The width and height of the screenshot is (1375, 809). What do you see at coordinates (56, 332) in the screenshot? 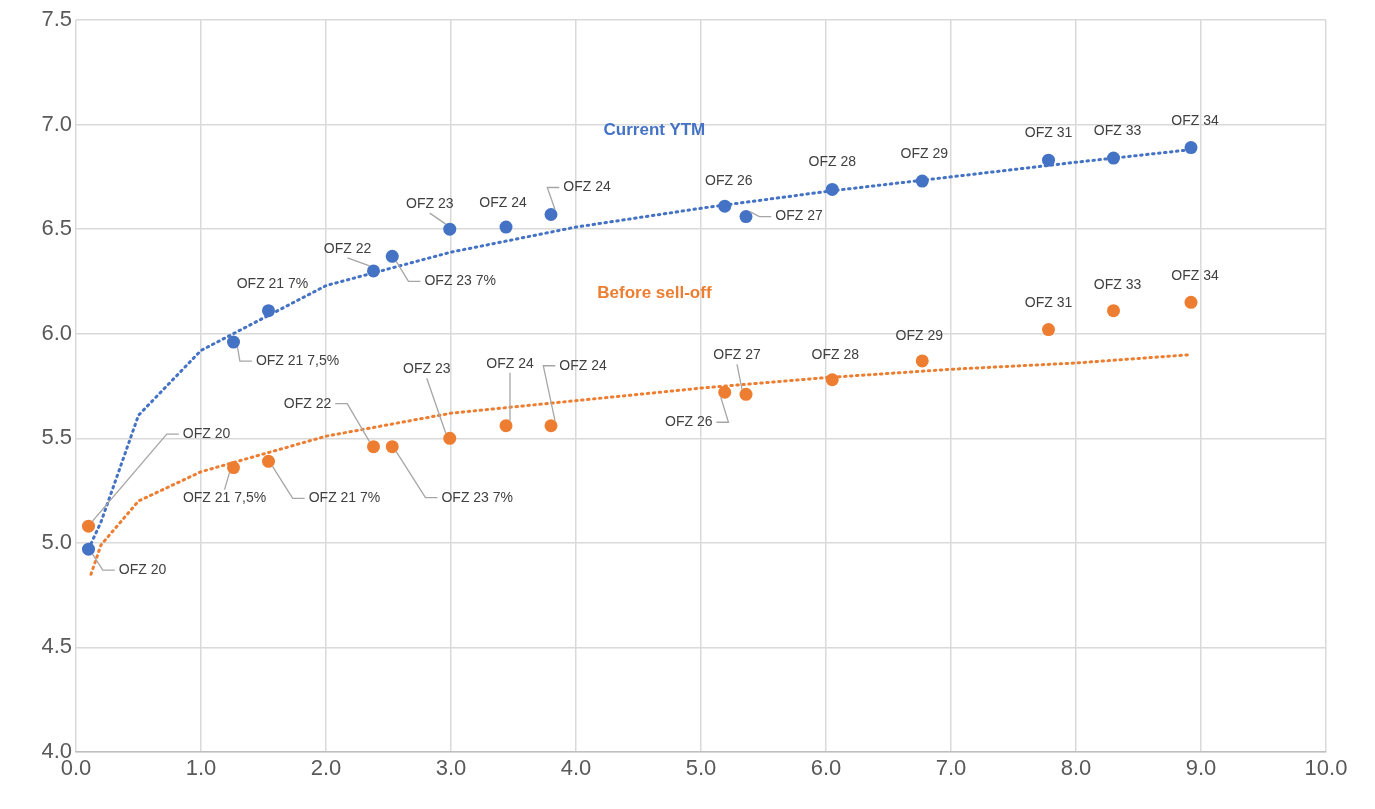
I see `y-tick-label: 6.0` at bounding box center [56, 332].